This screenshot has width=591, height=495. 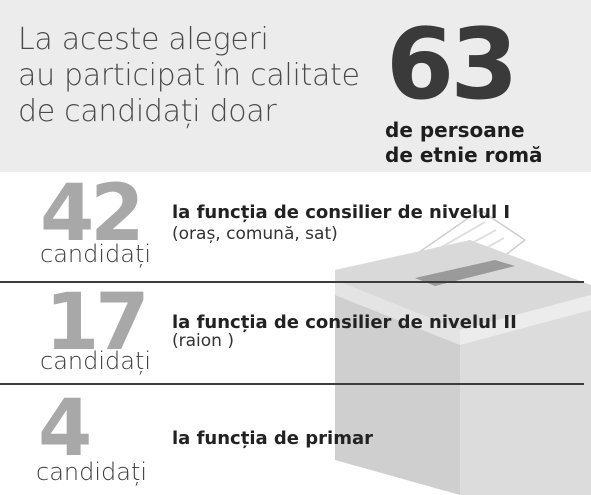 I want to click on intro-line-3: de candidați doar, so click(x=147, y=111).